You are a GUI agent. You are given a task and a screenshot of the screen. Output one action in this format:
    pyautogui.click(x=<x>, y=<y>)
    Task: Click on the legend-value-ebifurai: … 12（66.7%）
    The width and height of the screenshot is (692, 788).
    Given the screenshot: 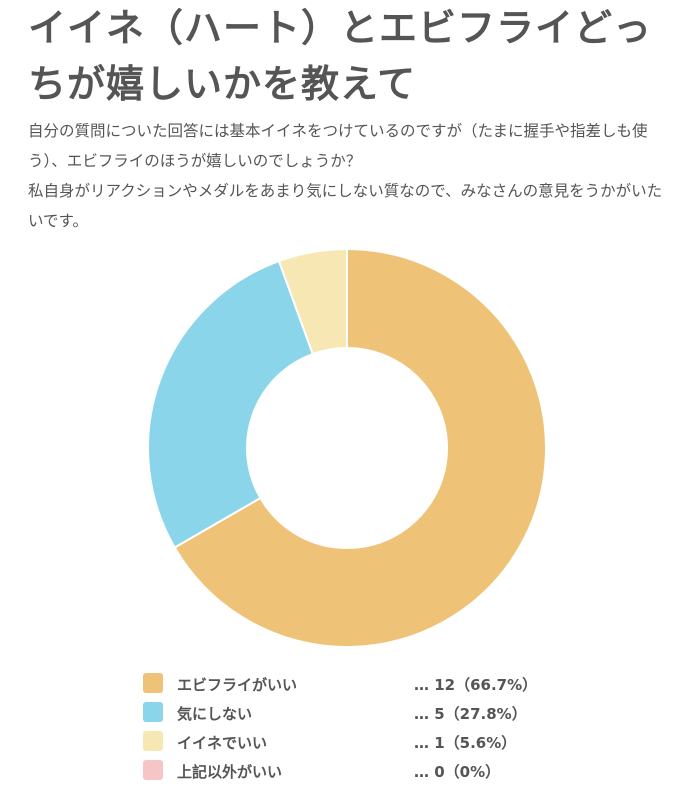 What is the action you would take?
    pyautogui.click(x=476, y=685)
    